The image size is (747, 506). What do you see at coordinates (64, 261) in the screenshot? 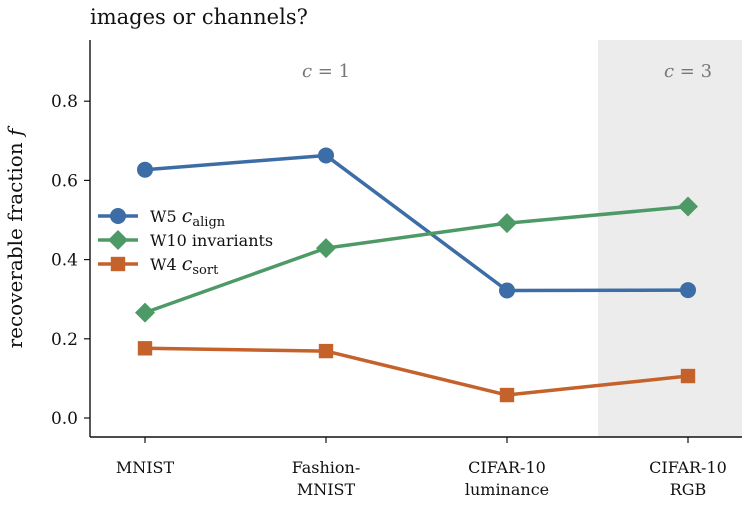
I see `y-tick-label: 0.4` at bounding box center [64, 261].